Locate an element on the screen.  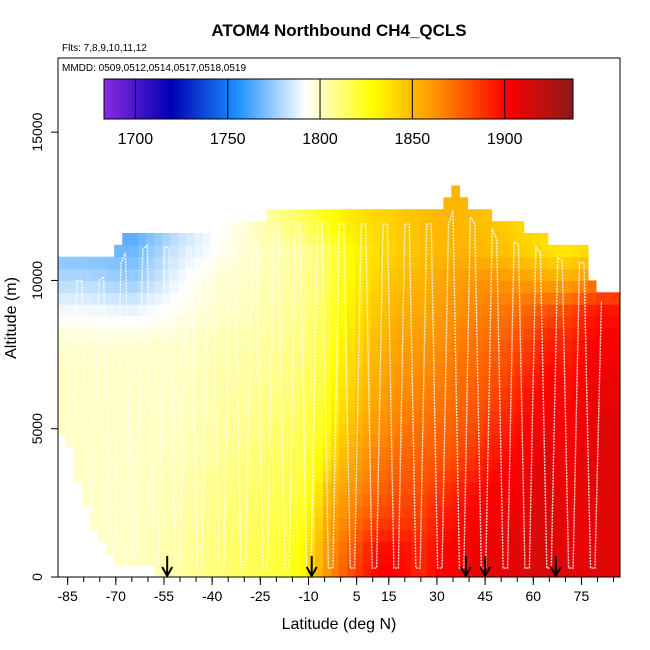
profile-arrows is located at coordinates (361, 567).